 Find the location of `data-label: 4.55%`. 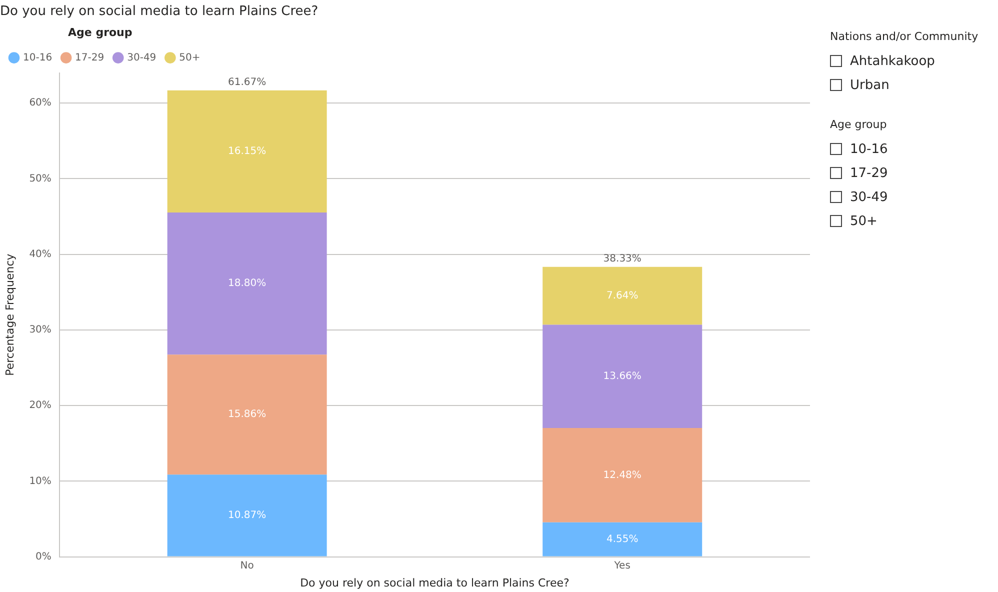

data-label: 4.55% is located at coordinates (622, 539).